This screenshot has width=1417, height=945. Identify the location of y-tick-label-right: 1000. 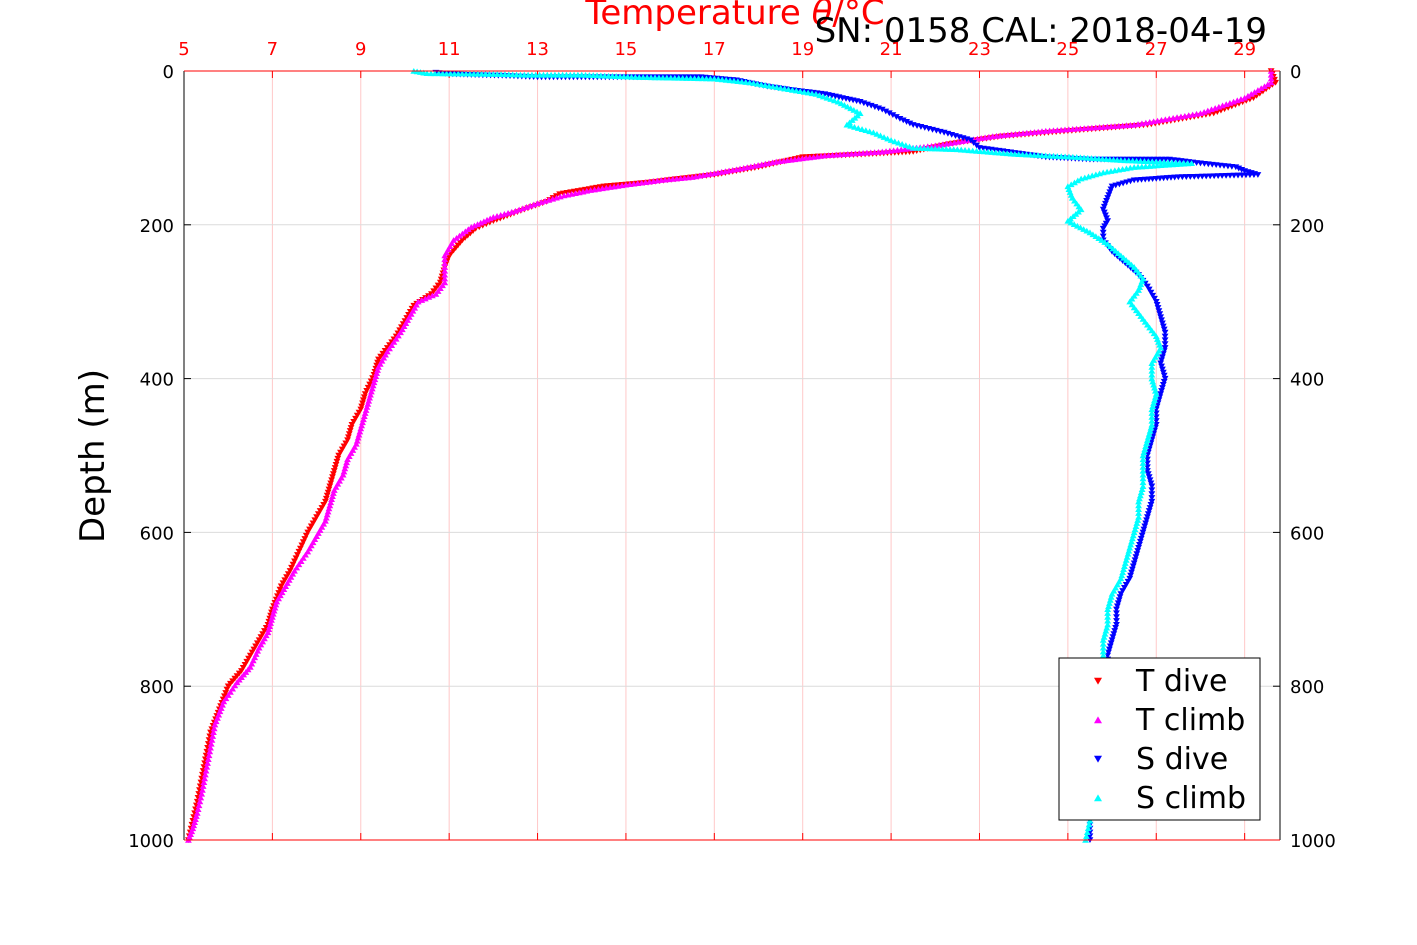
(1313, 841).